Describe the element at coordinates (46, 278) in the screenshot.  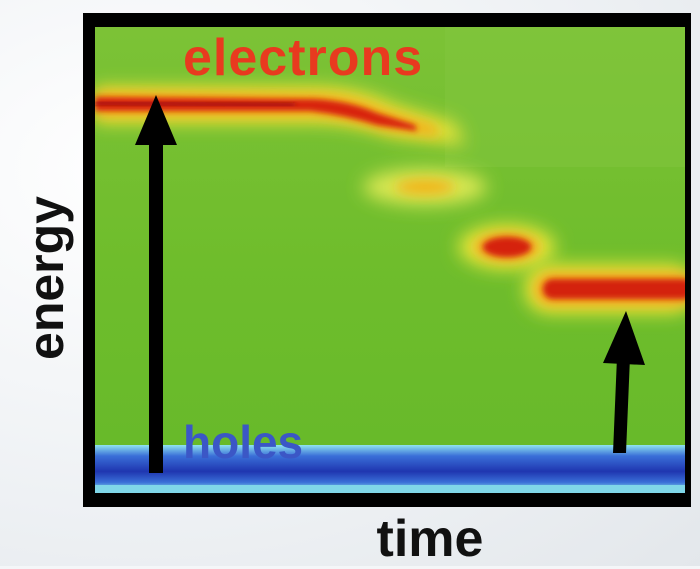
I see `y-axis-label: energy` at that location.